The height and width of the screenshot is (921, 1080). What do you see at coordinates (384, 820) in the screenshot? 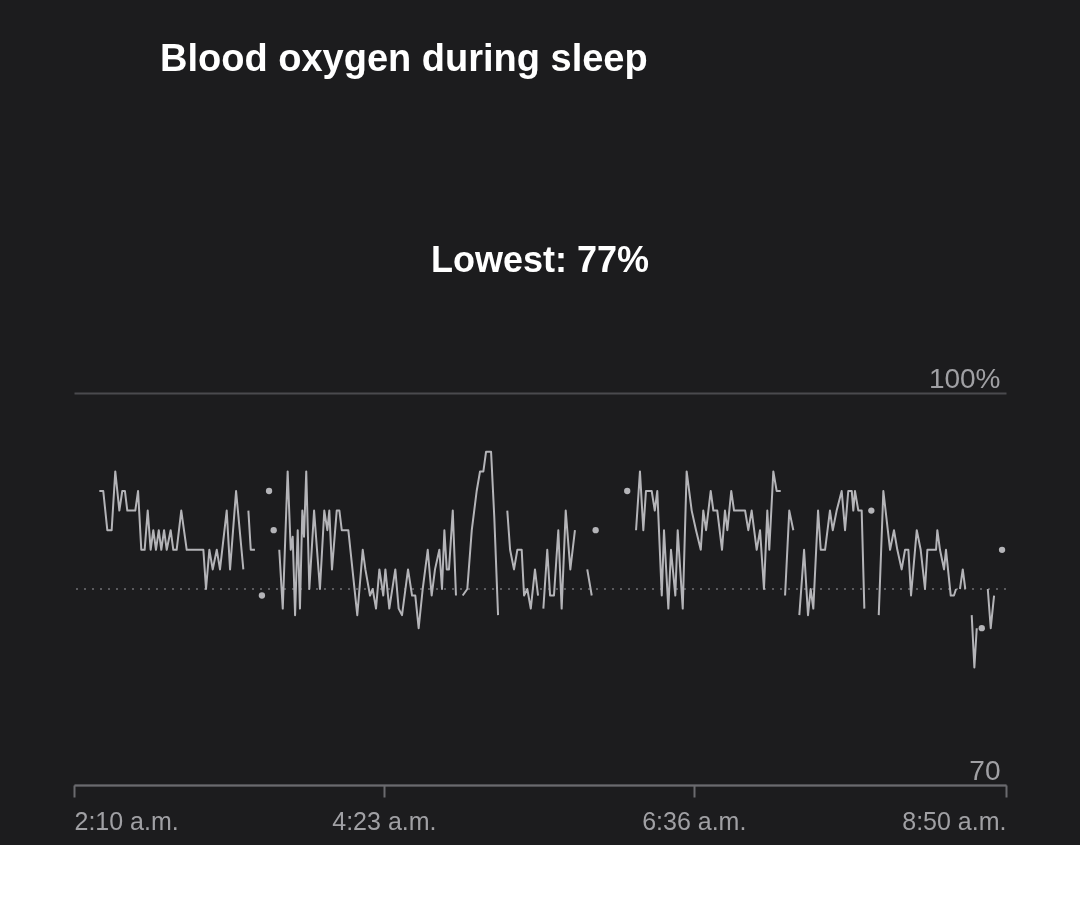
I see `x-tick-label: 4:23 a.m.` at bounding box center [384, 820].